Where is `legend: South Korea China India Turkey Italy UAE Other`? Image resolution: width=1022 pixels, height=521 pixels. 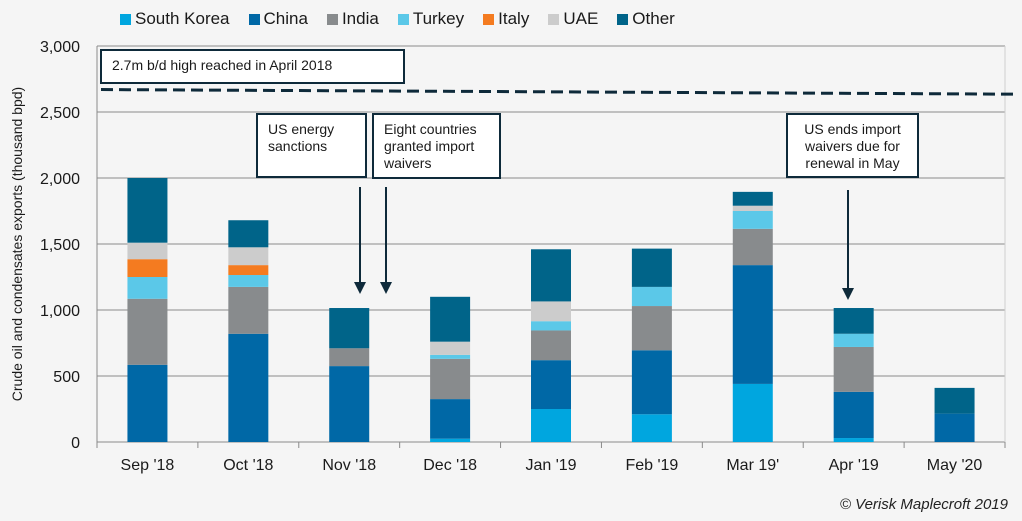 legend: South Korea China India Turkey Italy UAE Other is located at coordinates (407, 19).